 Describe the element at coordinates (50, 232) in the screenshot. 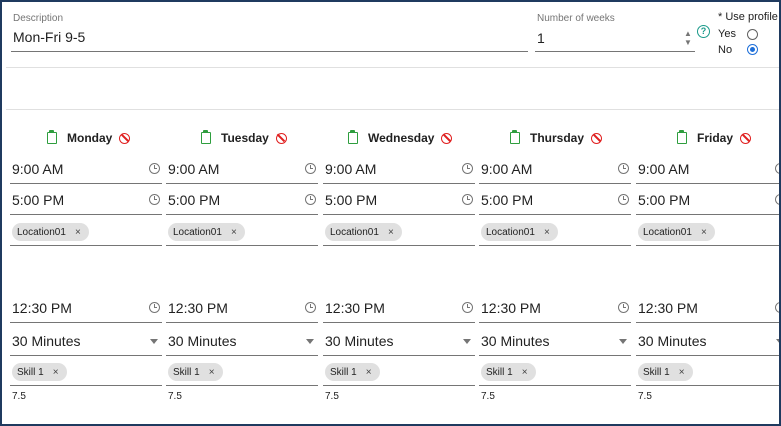

I see `location-chip: Location01 ×` at that location.